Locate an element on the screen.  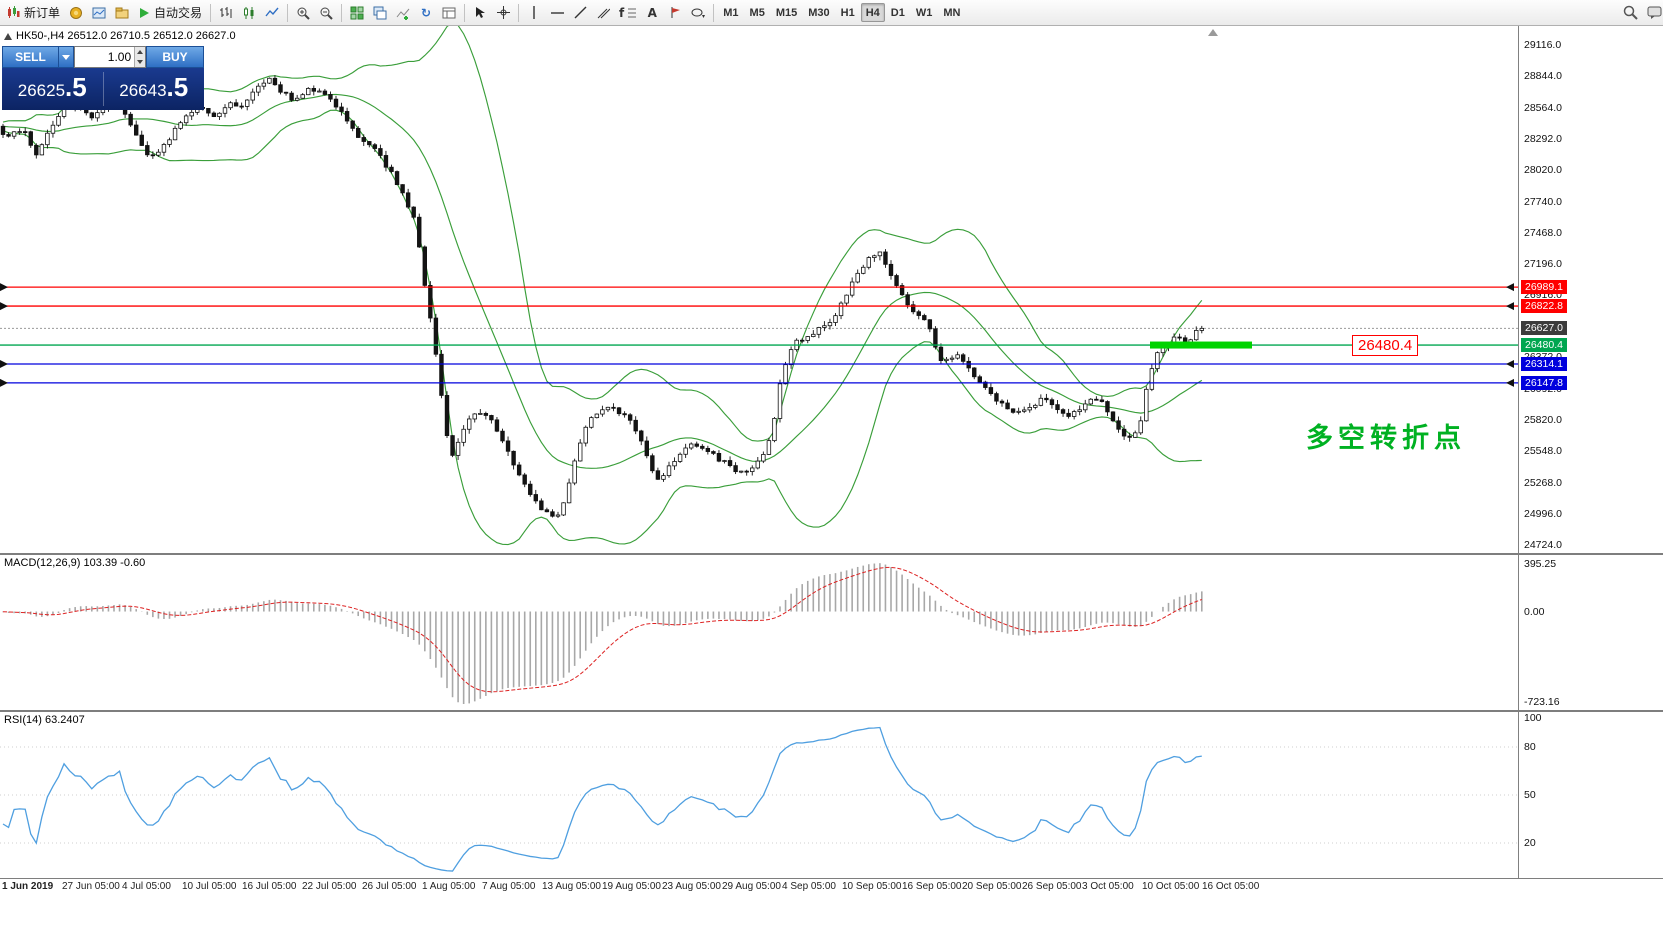
timeframe-mn-button: MN is located at coordinates (951, 12).